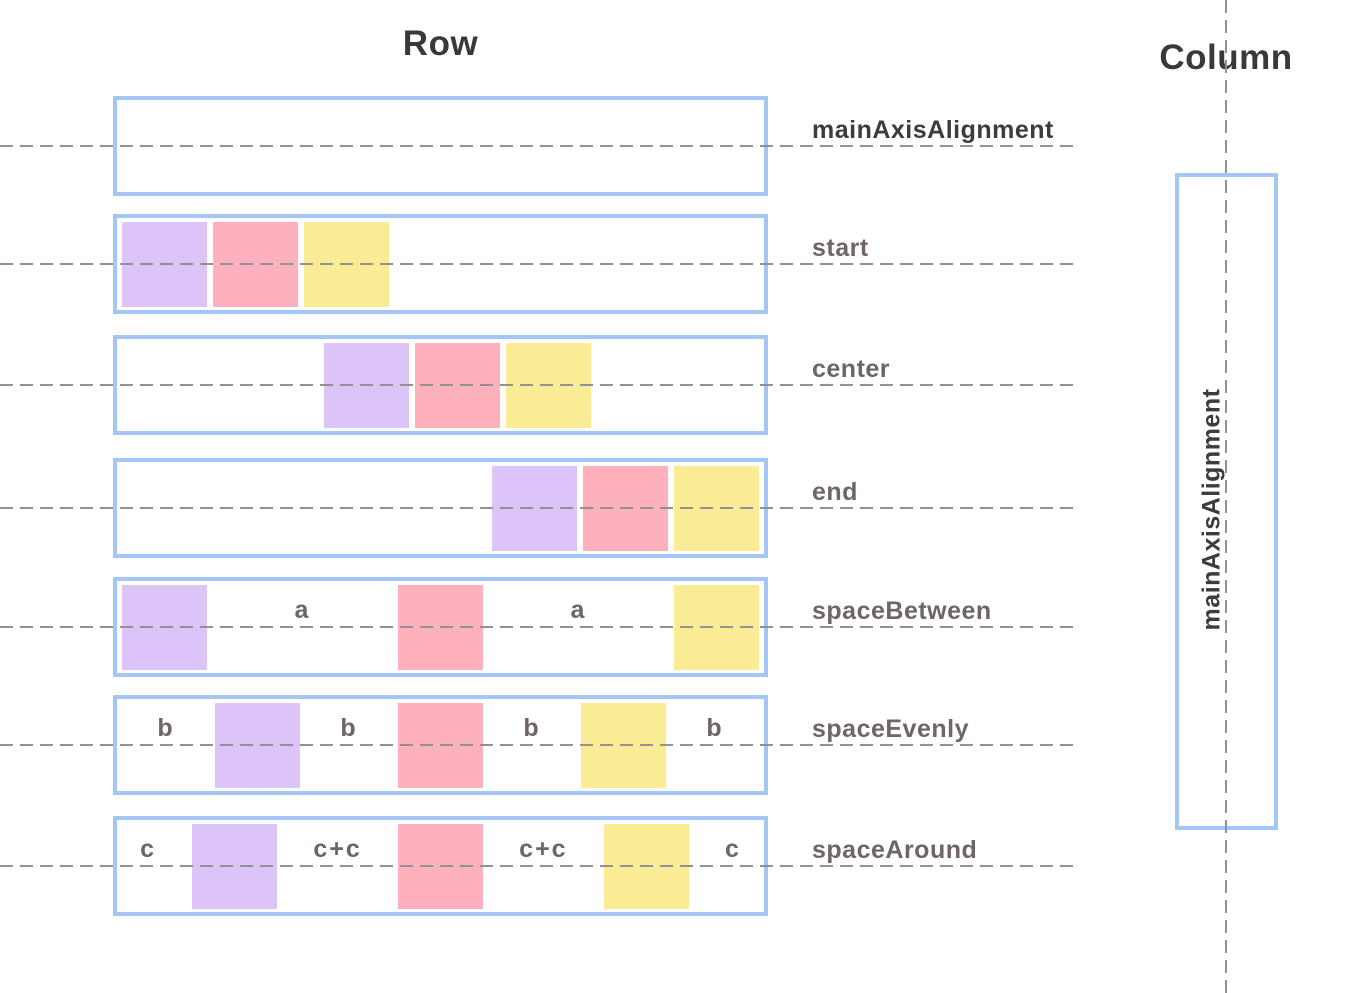  What do you see at coordinates (933, 130) in the screenshot?
I see `row-label-mainaxisalignment: mainAxisAlignment` at bounding box center [933, 130].